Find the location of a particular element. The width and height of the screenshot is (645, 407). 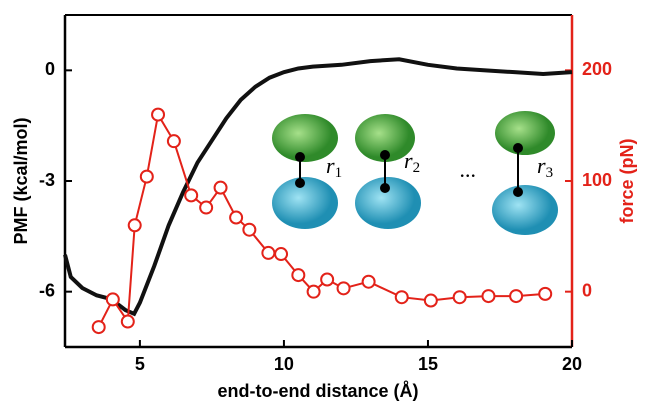

y2-tick-label: 100 is located at coordinates (597, 180).